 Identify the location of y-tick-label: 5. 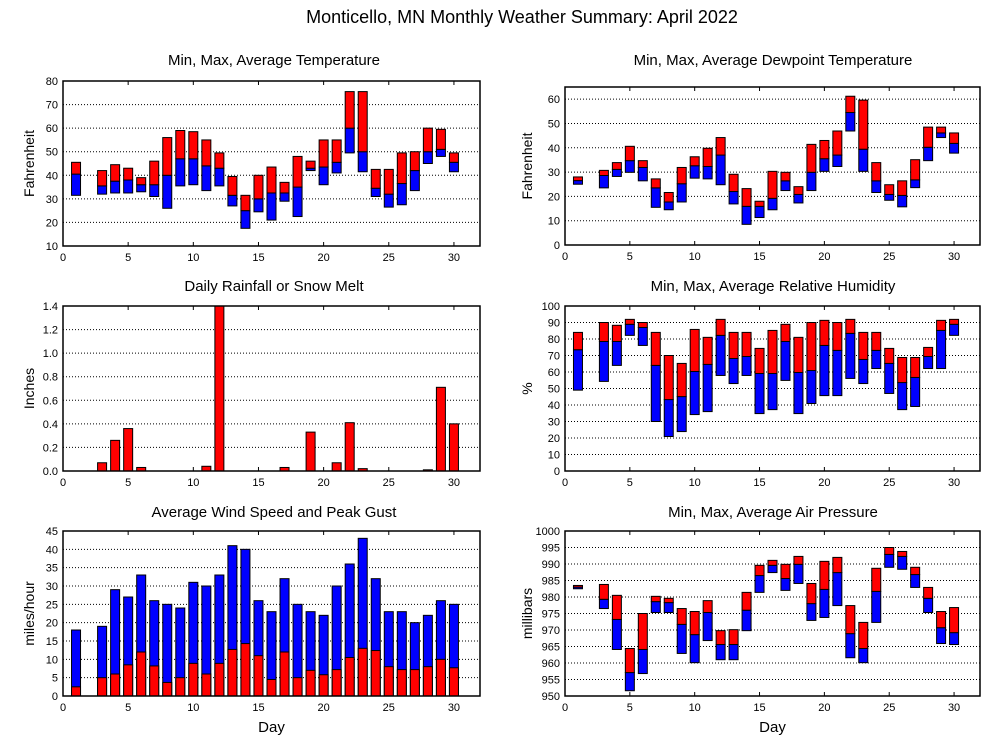
(55, 679).